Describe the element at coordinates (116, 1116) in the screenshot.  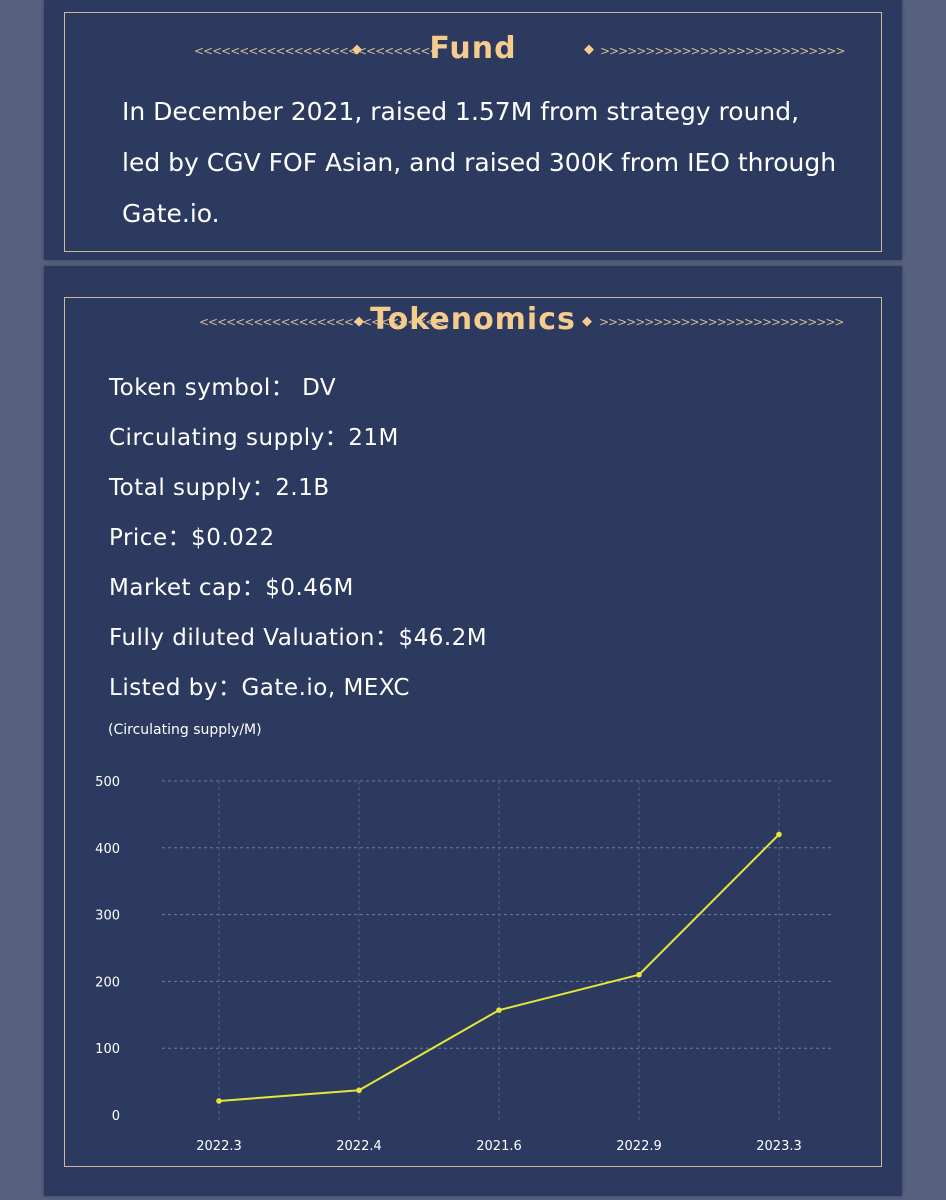
I see `y-tick-label: 0` at that location.